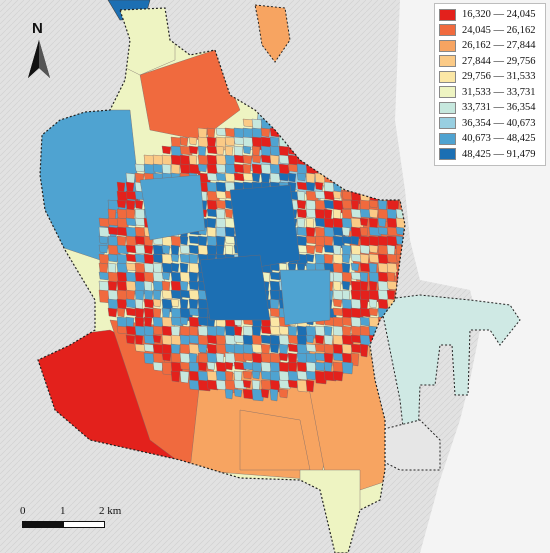  What do you see at coordinates (499, 15) in the screenshot?
I see `legend-label: 16,320 — 24,045` at bounding box center [499, 15].